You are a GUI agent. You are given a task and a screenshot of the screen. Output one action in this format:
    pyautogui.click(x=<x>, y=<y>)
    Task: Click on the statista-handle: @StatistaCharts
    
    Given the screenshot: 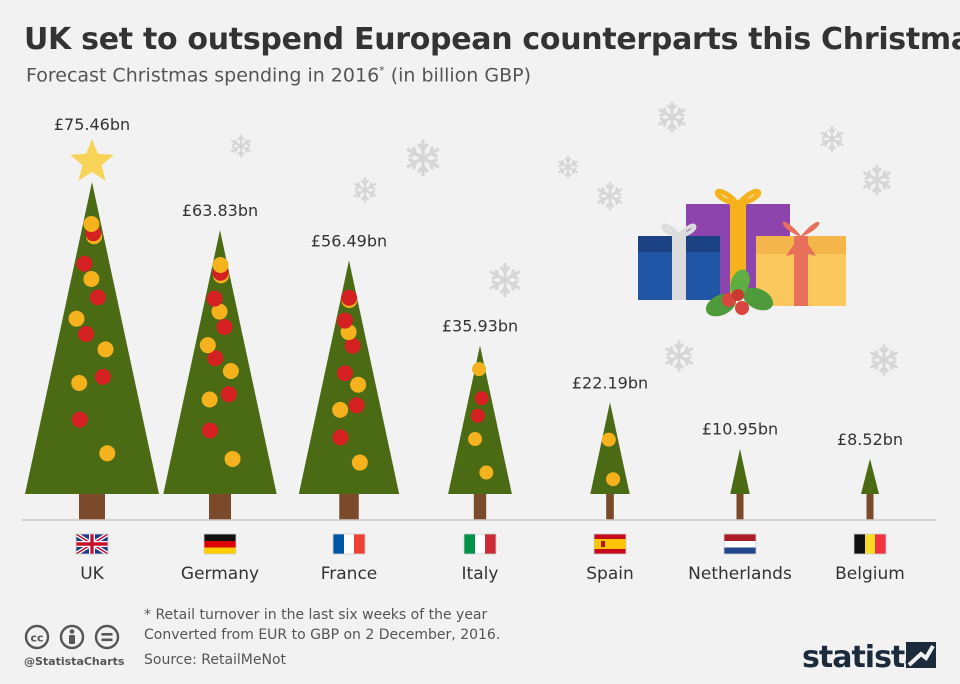 What is the action you would take?
    pyautogui.click(x=74, y=661)
    